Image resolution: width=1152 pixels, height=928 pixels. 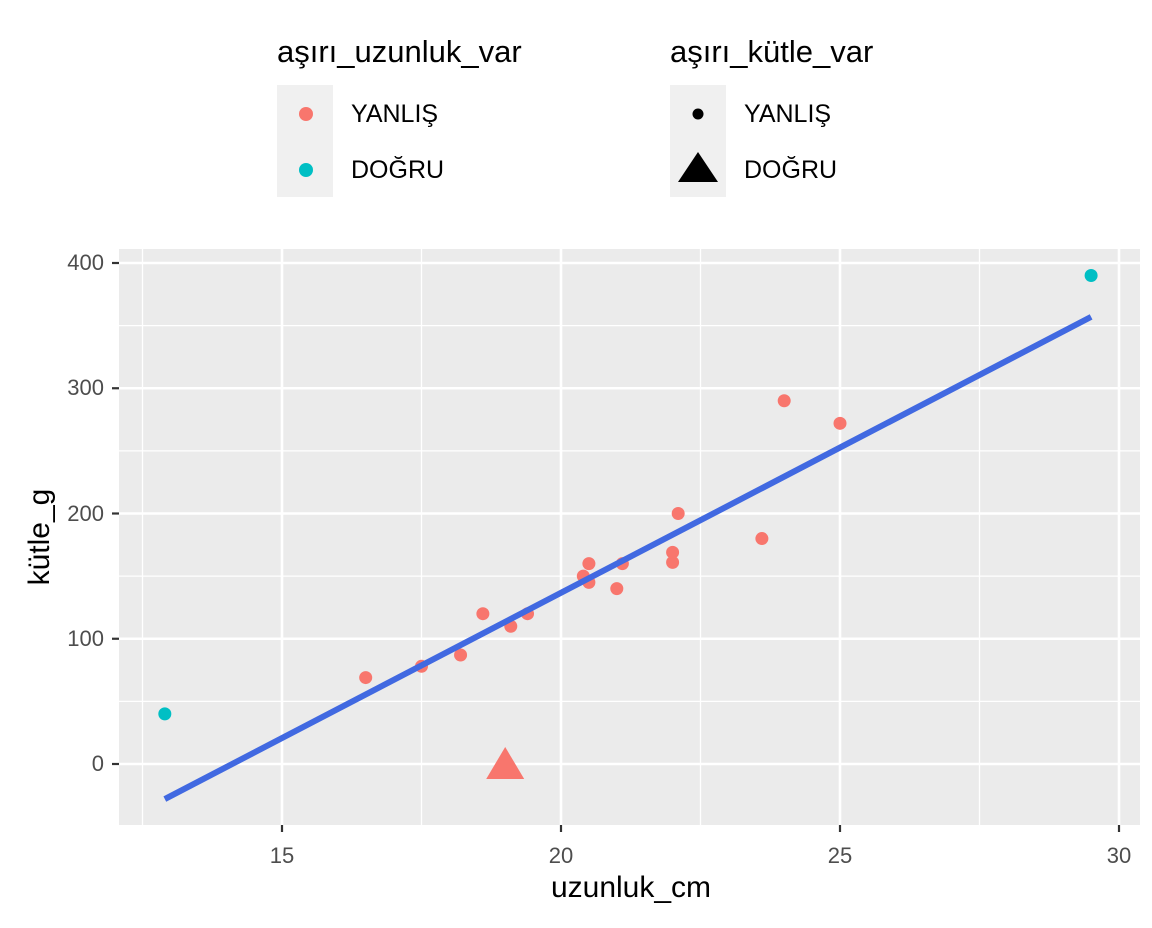 What do you see at coordinates (85, 513) in the screenshot?
I see `y-tick-label: 200` at bounding box center [85, 513].